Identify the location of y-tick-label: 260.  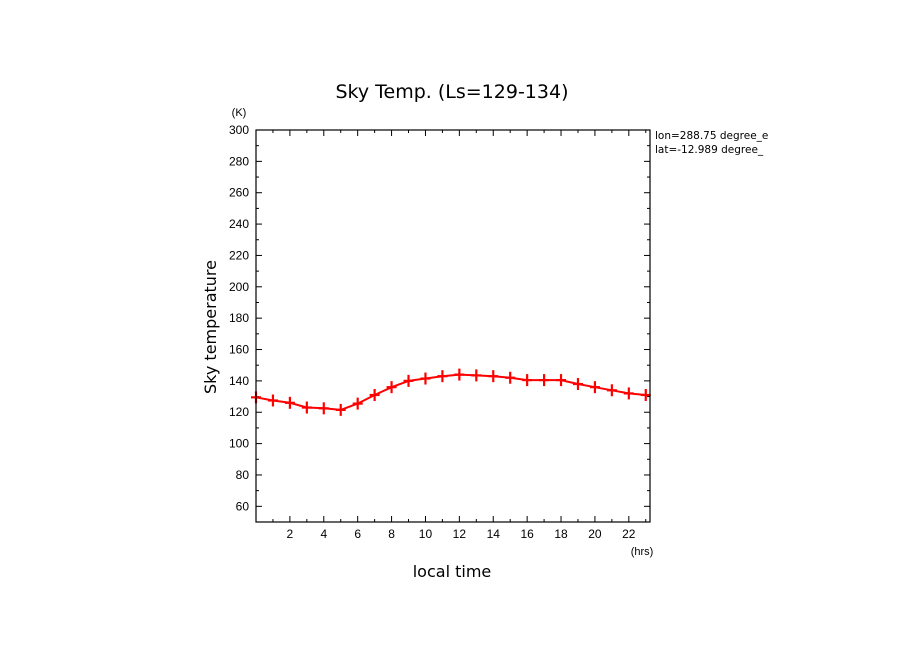
(239, 193).